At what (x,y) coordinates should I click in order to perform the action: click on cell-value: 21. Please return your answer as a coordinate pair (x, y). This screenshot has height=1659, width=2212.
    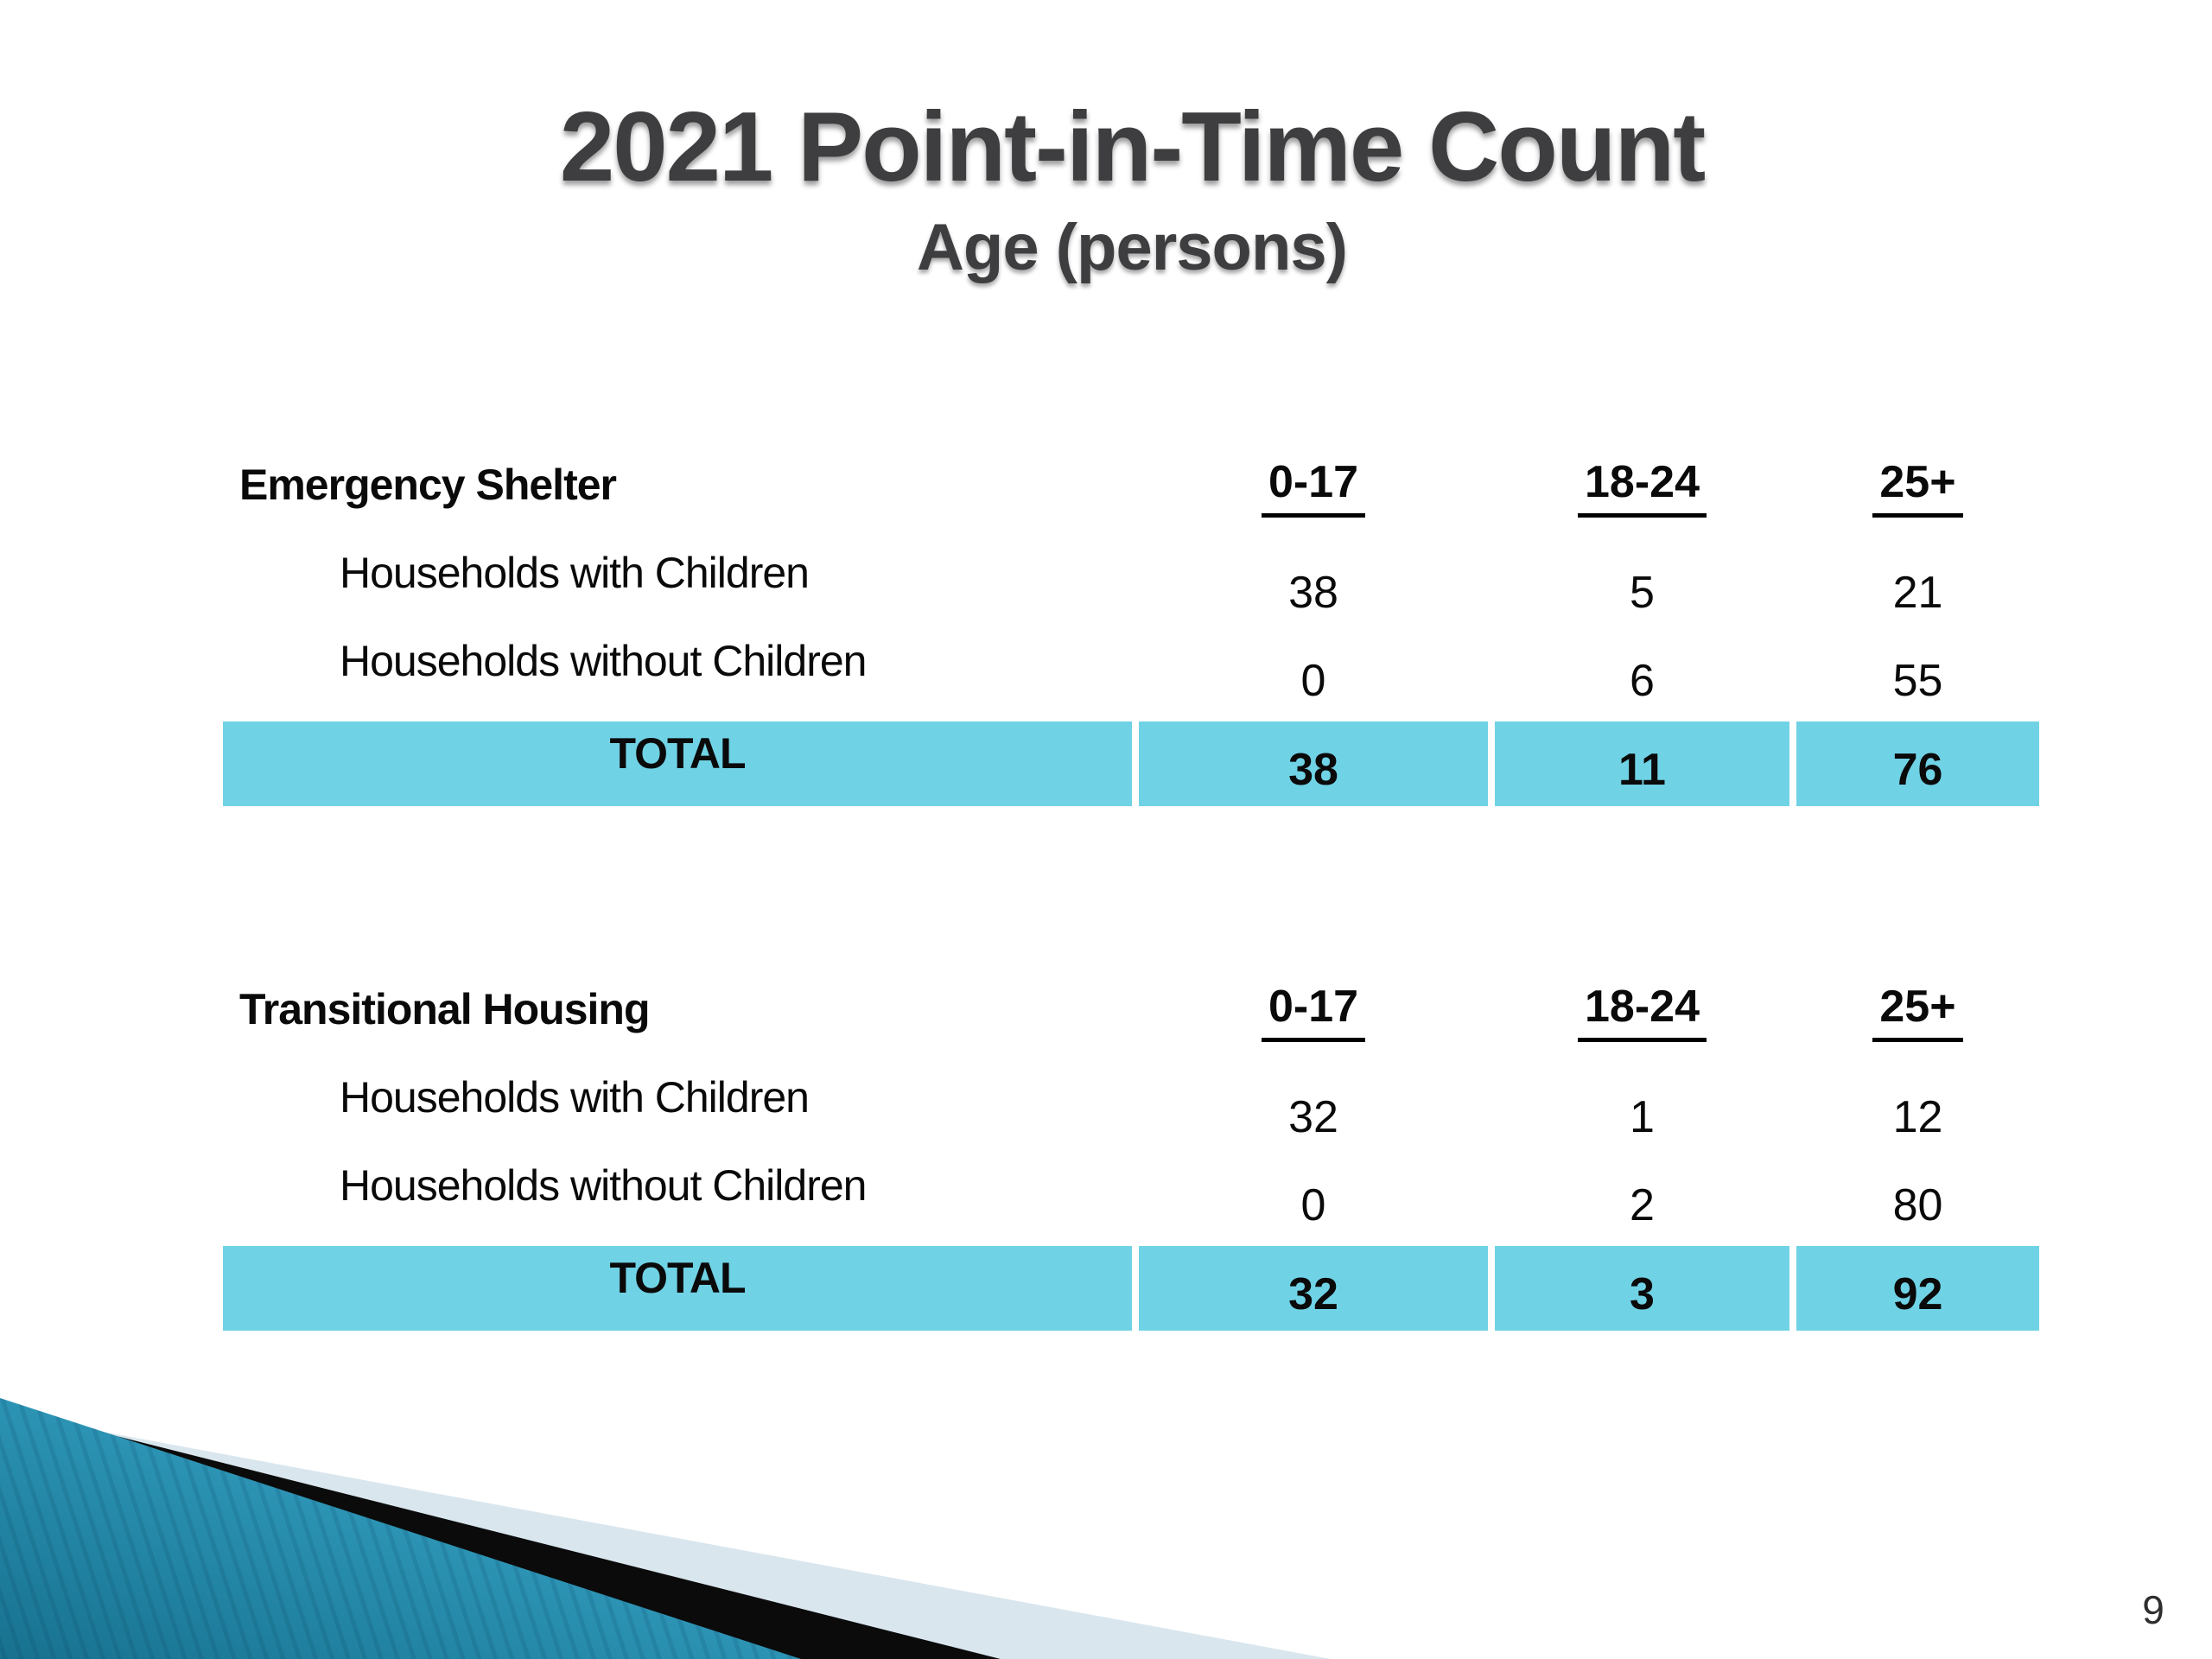
    Looking at the image, I should click on (1917, 593).